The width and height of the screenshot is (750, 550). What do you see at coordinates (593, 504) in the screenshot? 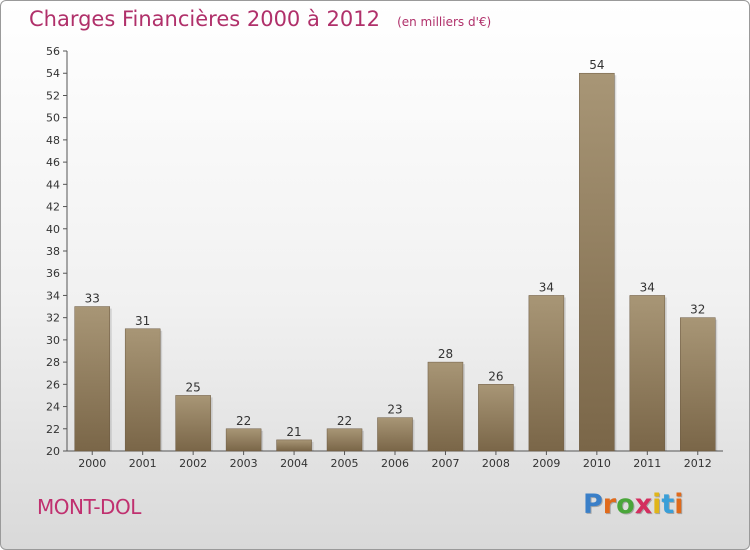
I see `logo-letter: P` at bounding box center [593, 504].